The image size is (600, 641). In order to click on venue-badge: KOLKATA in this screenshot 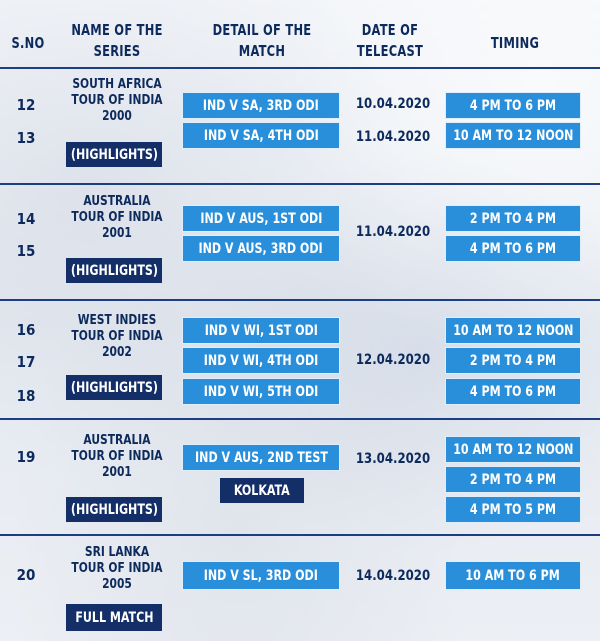, I will do `click(262, 490)`.